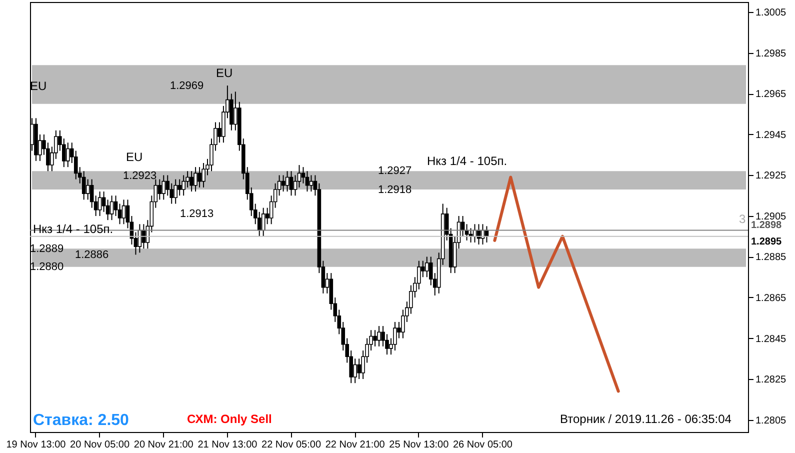  Describe the element at coordinates (197, 214) in the screenshot. I see `annotation: 1.2913` at that location.